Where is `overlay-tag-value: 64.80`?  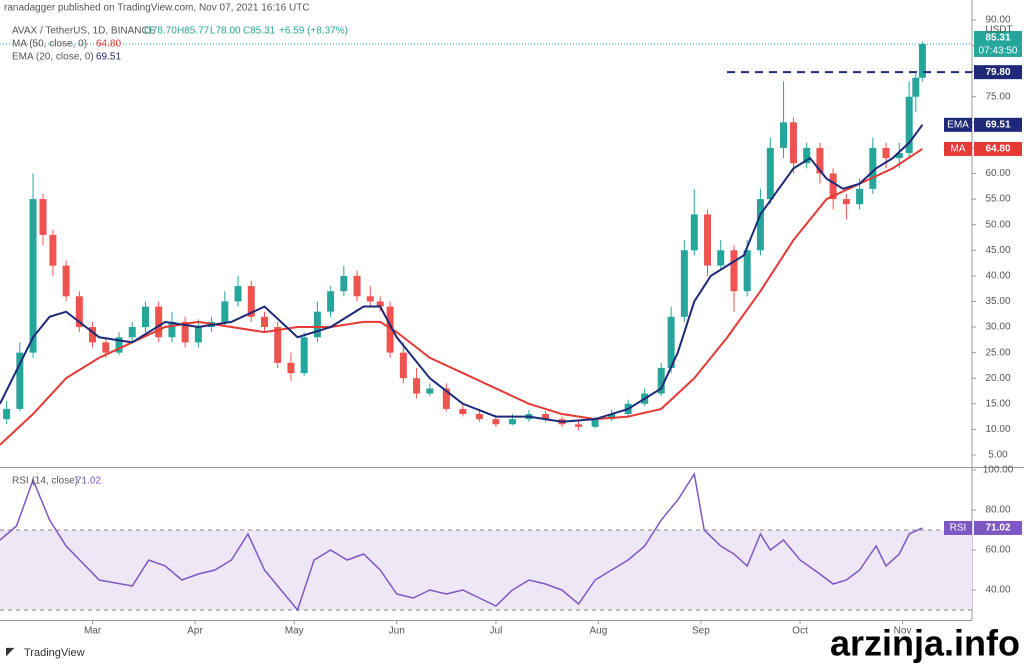
overlay-tag-value: 64.80 is located at coordinates (997, 149).